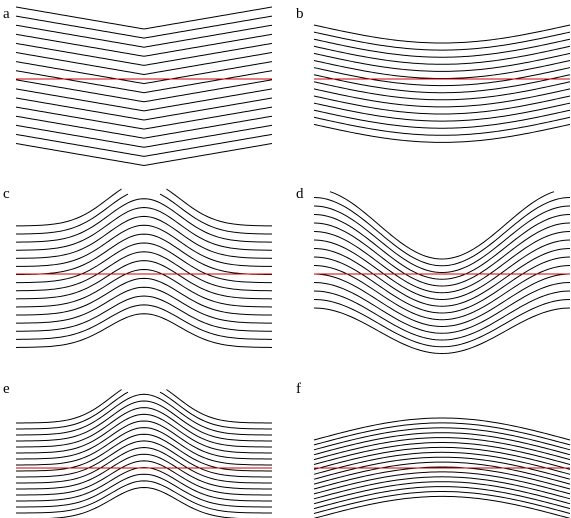 This screenshot has height=518, width=571. What do you see at coordinates (6, 389) in the screenshot?
I see `panel-label-e: e` at bounding box center [6, 389].